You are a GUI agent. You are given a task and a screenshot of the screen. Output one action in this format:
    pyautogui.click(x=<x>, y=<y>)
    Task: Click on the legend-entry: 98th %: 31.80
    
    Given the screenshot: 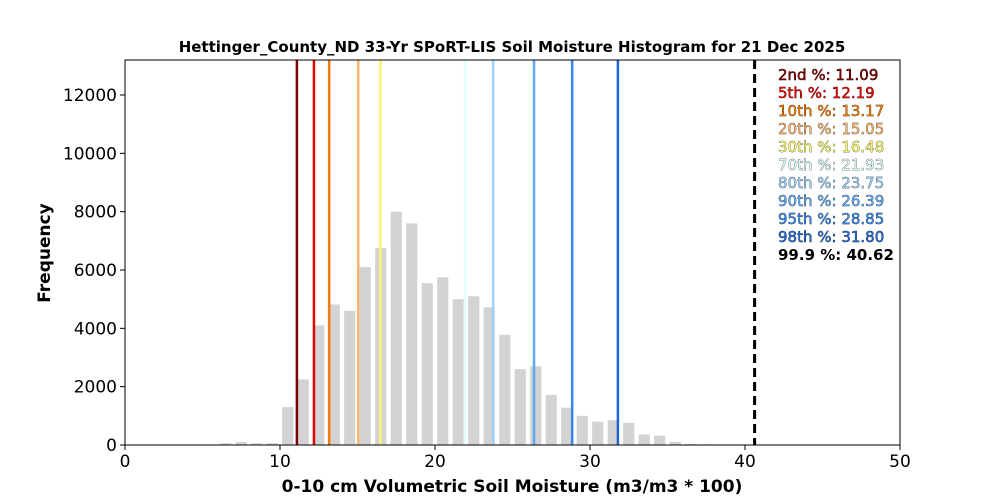 What is the action you would take?
    pyautogui.click(x=831, y=237)
    